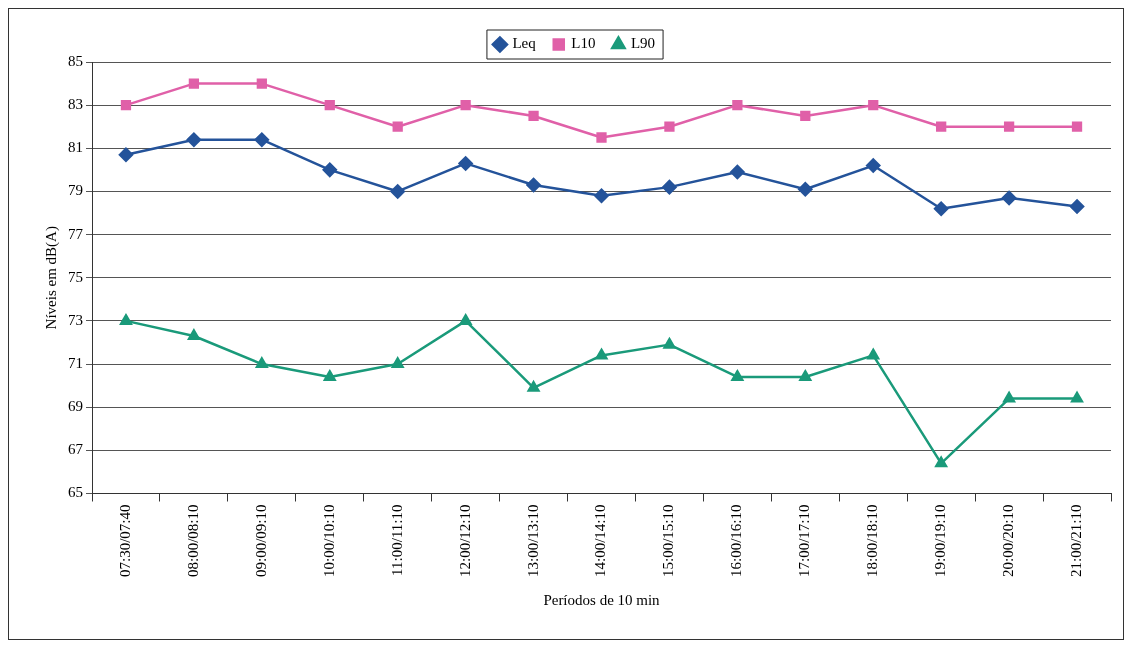 The image size is (1132, 650). I want to click on y-tick-label: 75, so click(75, 276).